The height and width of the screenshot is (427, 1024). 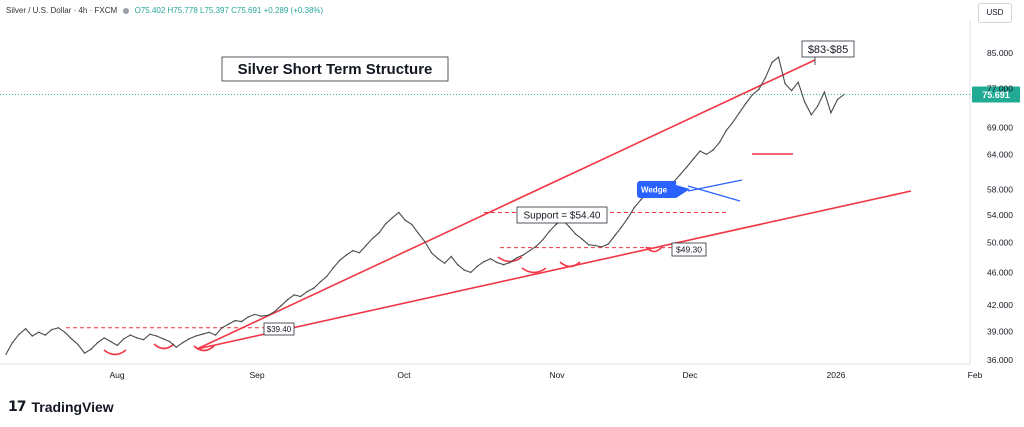 I want to click on tradingview-logo: 17 TradingView, so click(x=61, y=407).